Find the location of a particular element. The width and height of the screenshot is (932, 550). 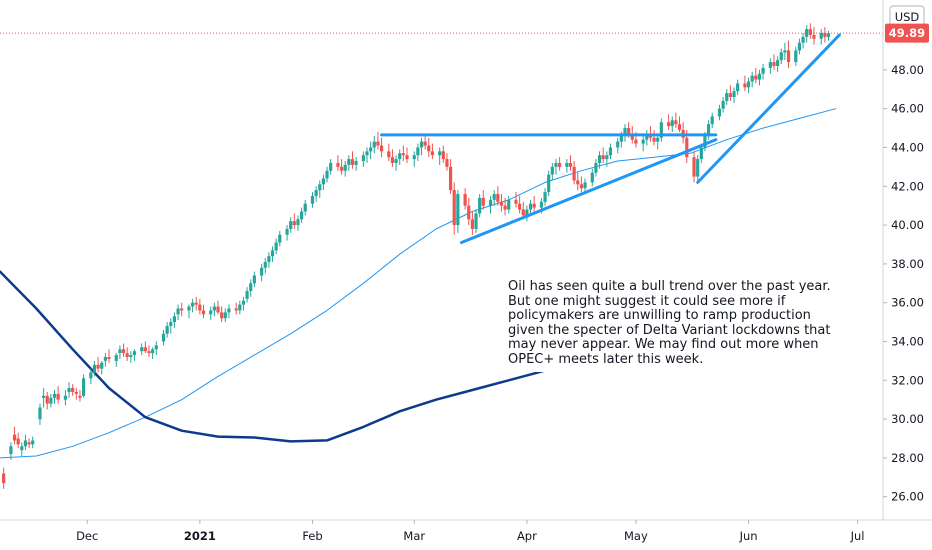

time-tick-label: Apr is located at coordinates (527, 536).